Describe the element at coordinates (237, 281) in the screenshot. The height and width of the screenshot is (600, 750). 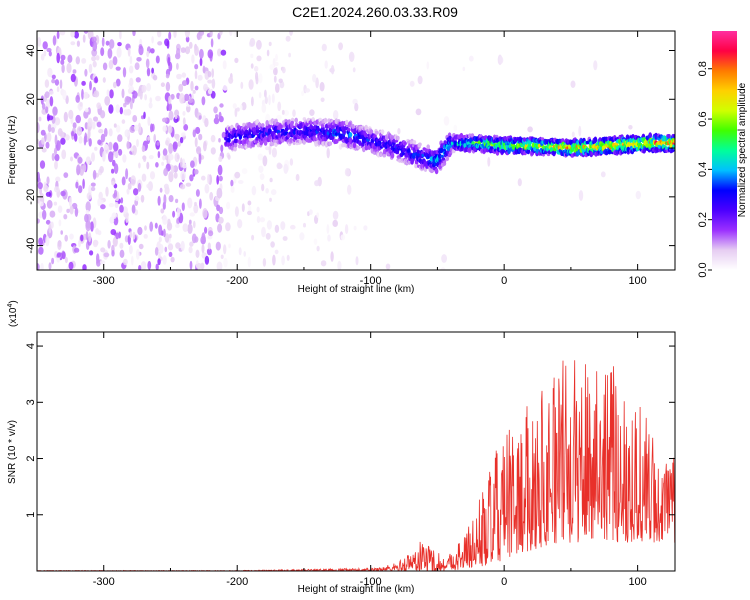
I see `spectrogram-x-tick-label: -200` at that location.